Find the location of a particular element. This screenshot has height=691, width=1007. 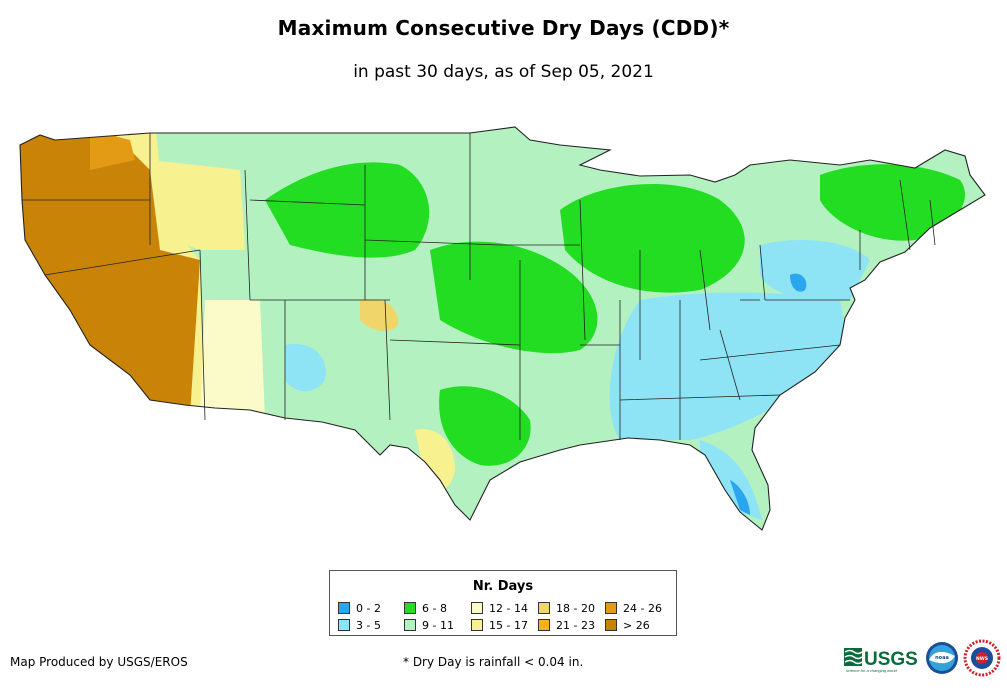

legend-label: 6 - 8 is located at coordinates (434, 608).